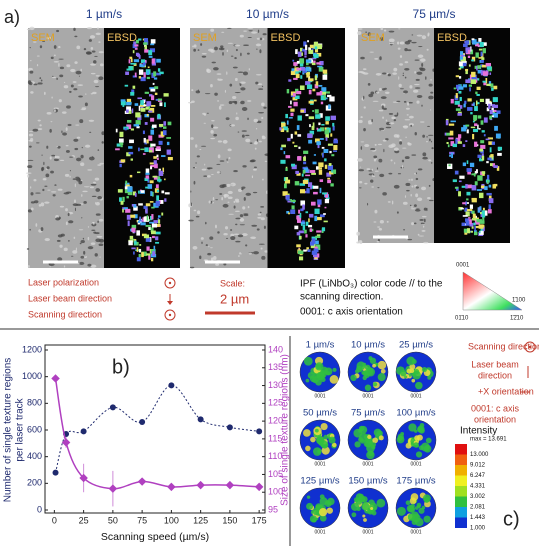 The width and height of the screenshot is (539, 550). I want to click on speed-label: 1 µm/s, so click(104, 14).